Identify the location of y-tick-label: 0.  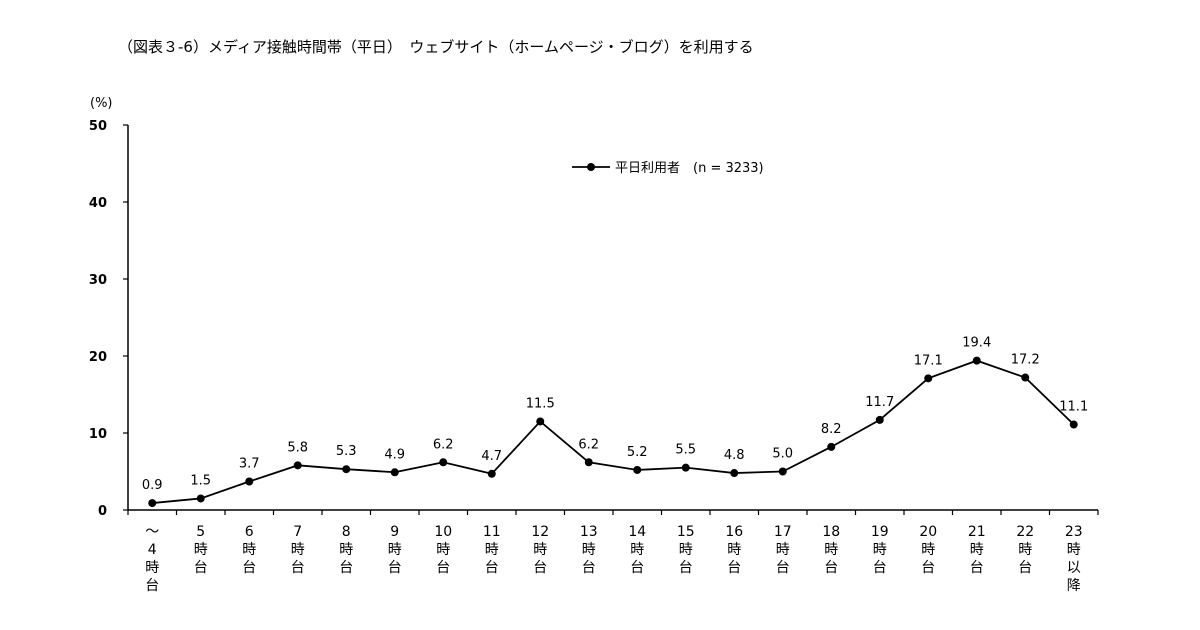
(102, 511).